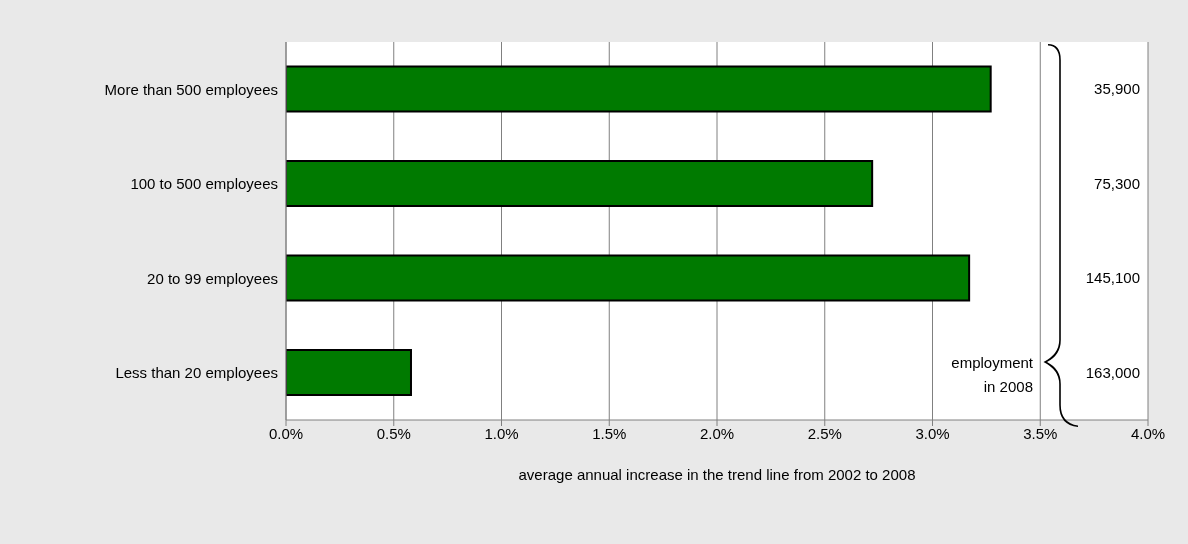 The width and height of the screenshot is (1188, 544). What do you see at coordinates (196, 373) in the screenshot?
I see `y-tick-label: Less than 20 employees` at bounding box center [196, 373].